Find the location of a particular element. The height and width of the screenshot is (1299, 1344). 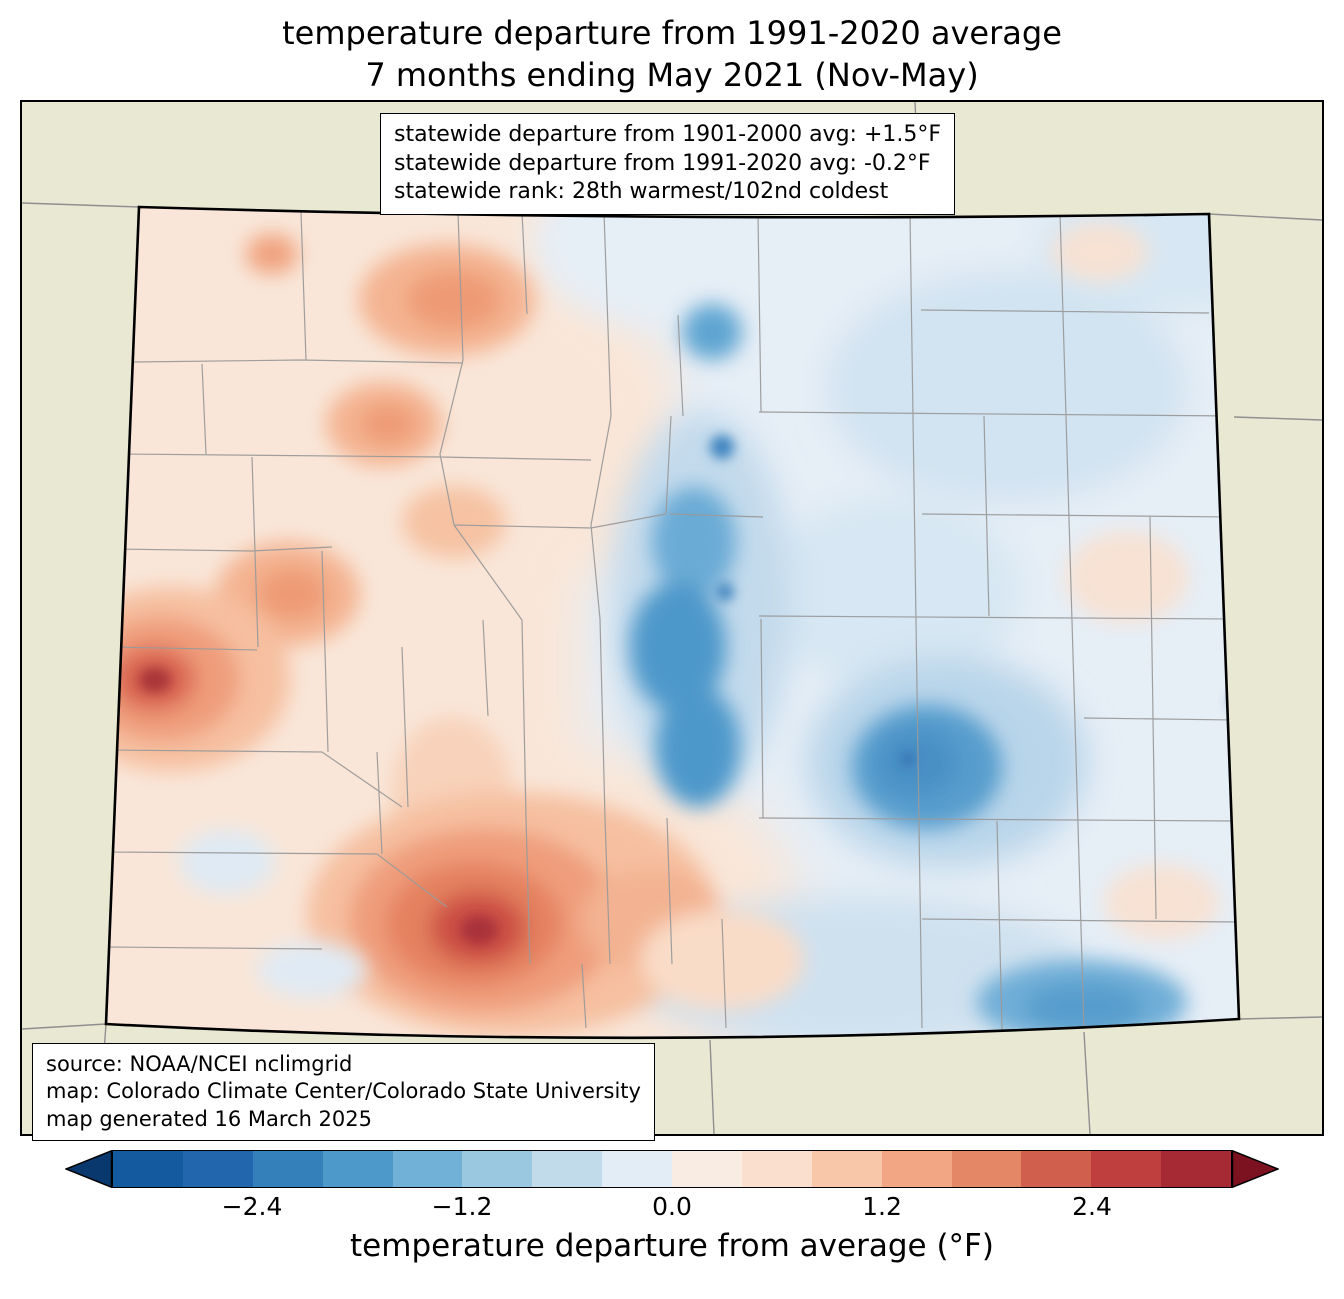

source-line-3: map generated 16 March 2025 is located at coordinates (209, 1118).